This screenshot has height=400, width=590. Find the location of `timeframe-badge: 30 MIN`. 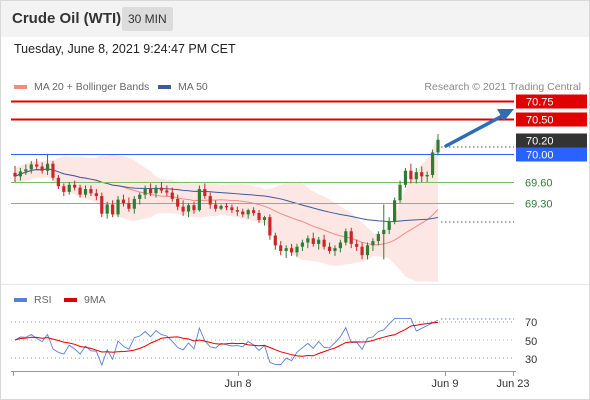

timeframe-badge: 30 MIN is located at coordinates (147, 19).